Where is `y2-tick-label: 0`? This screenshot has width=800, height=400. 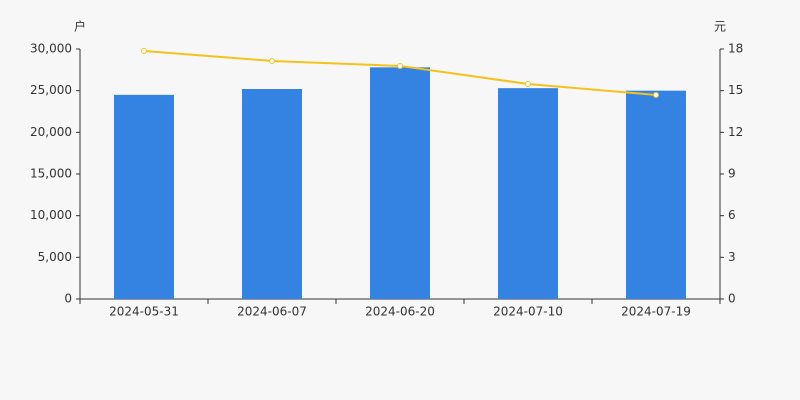 y2-tick-label: 0 is located at coordinates (732, 299).